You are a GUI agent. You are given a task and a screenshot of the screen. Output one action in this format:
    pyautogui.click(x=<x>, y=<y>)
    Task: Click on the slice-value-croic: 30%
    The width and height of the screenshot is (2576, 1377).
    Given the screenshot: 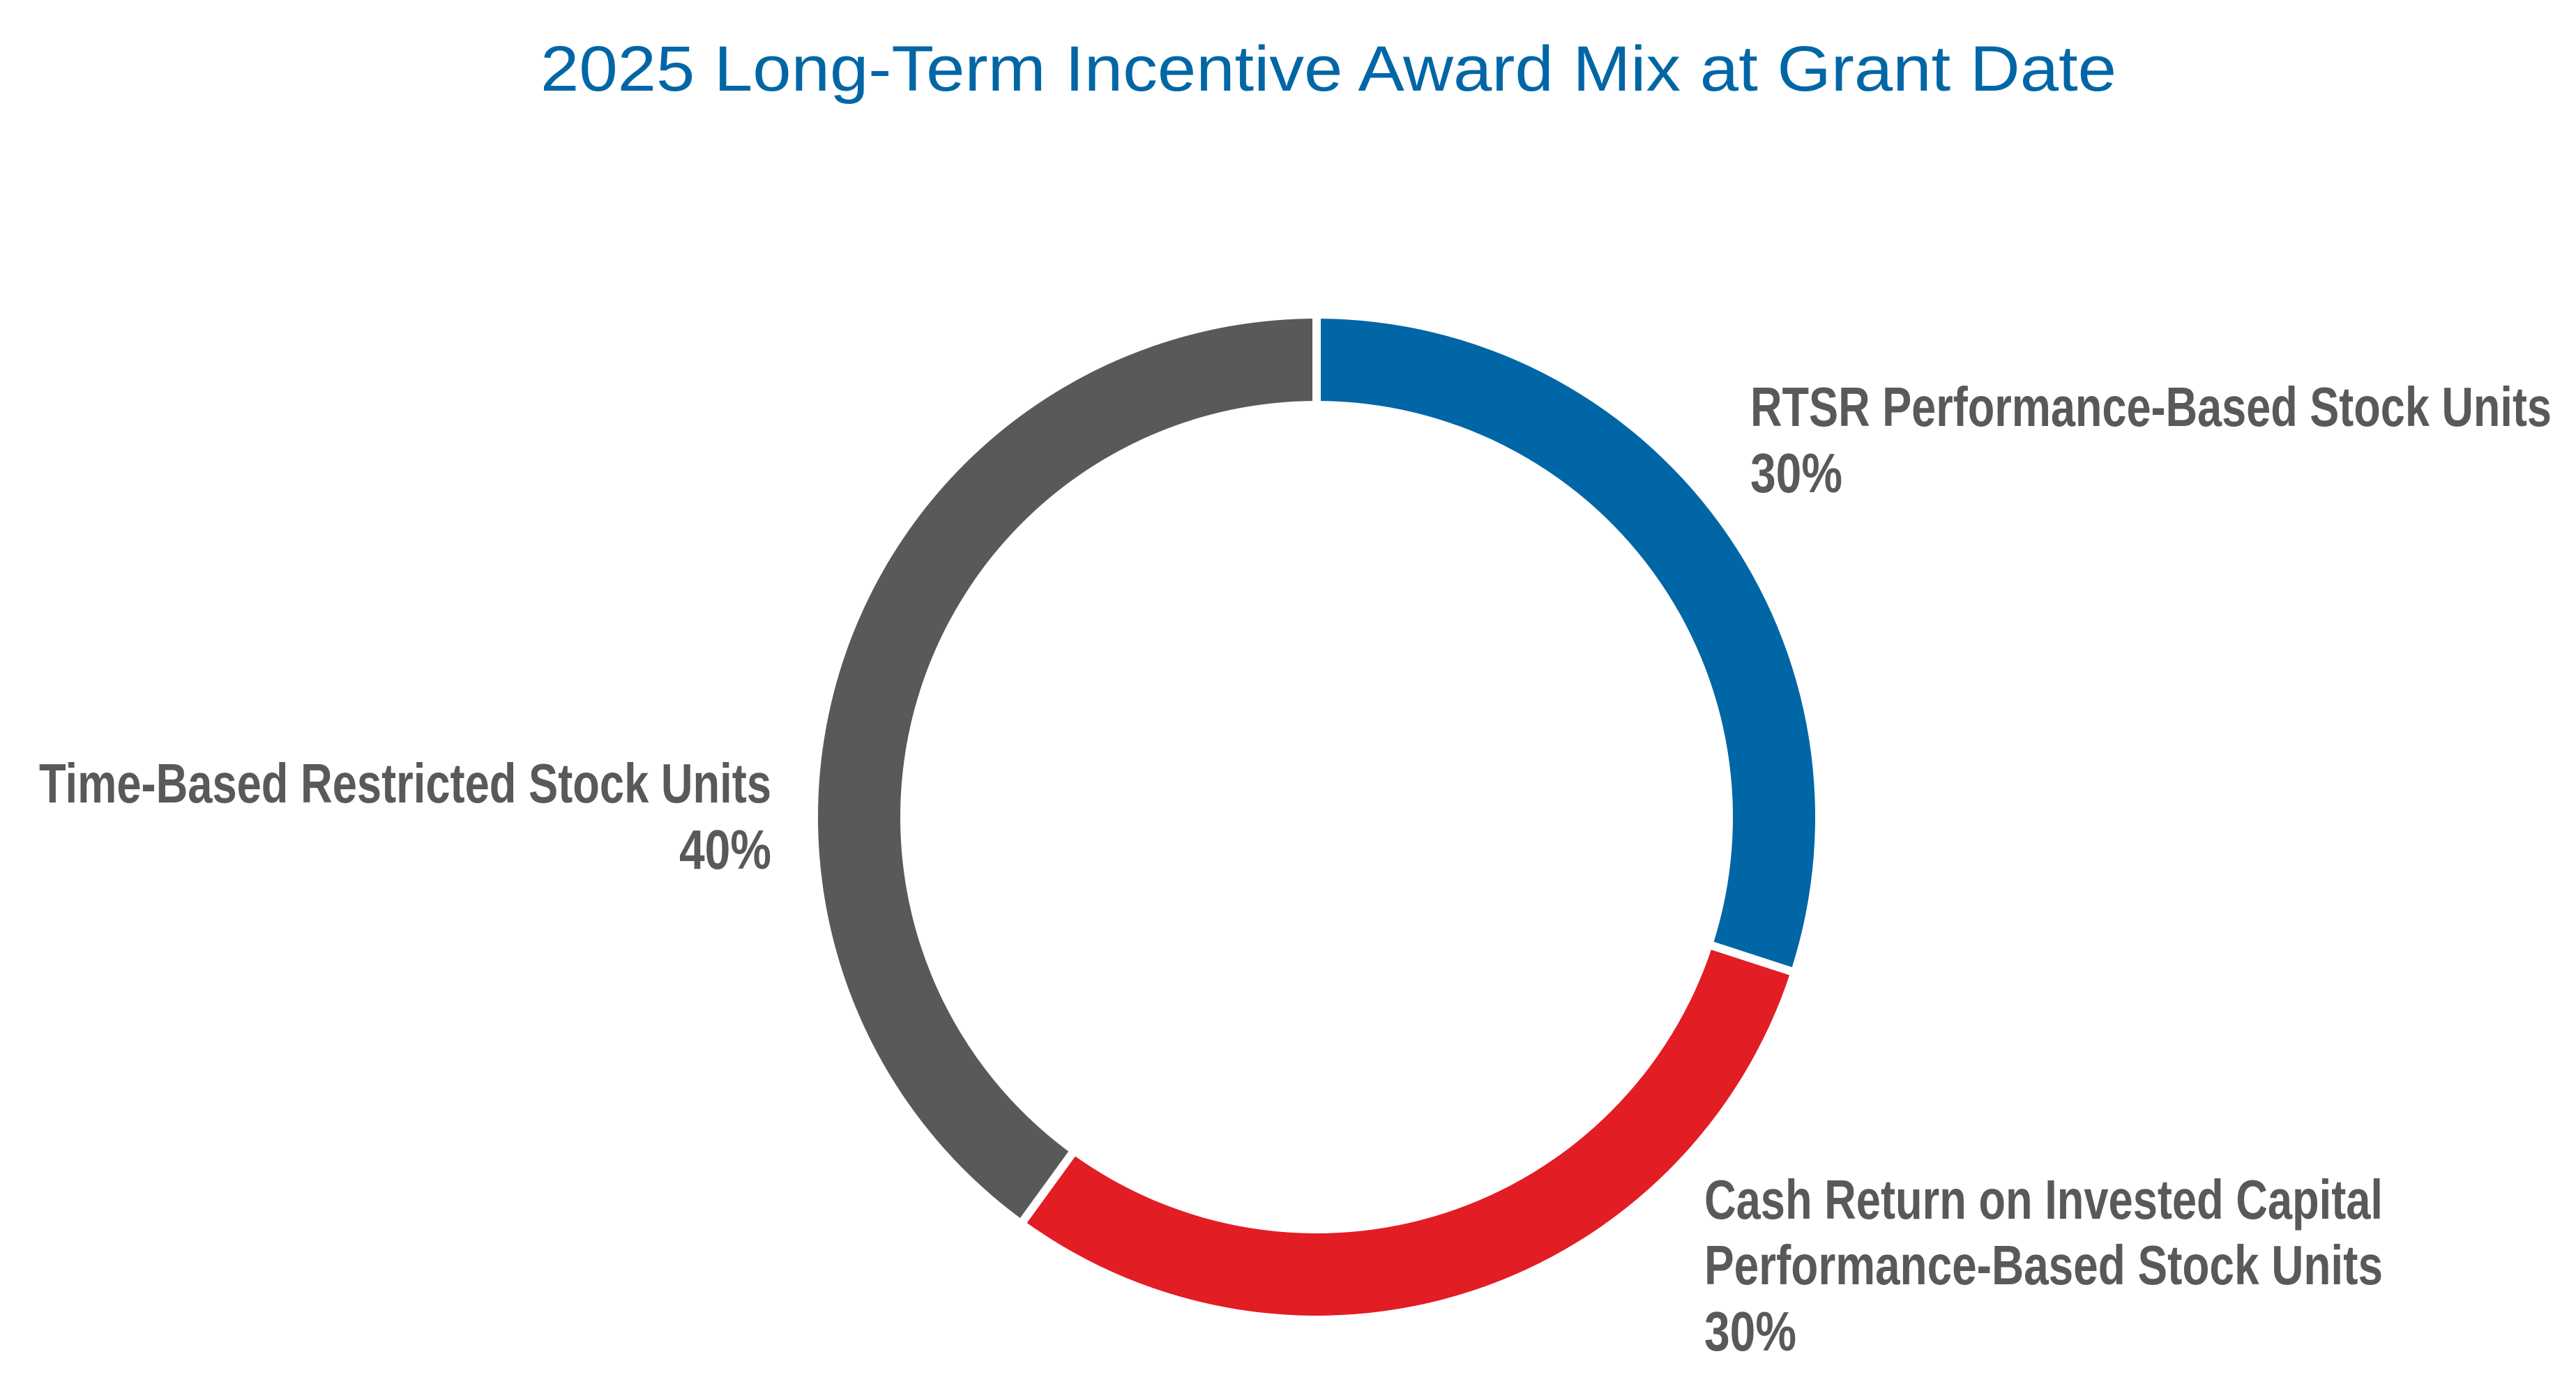 What is the action you would take?
    pyautogui.click(x=1750, y=1331)
    